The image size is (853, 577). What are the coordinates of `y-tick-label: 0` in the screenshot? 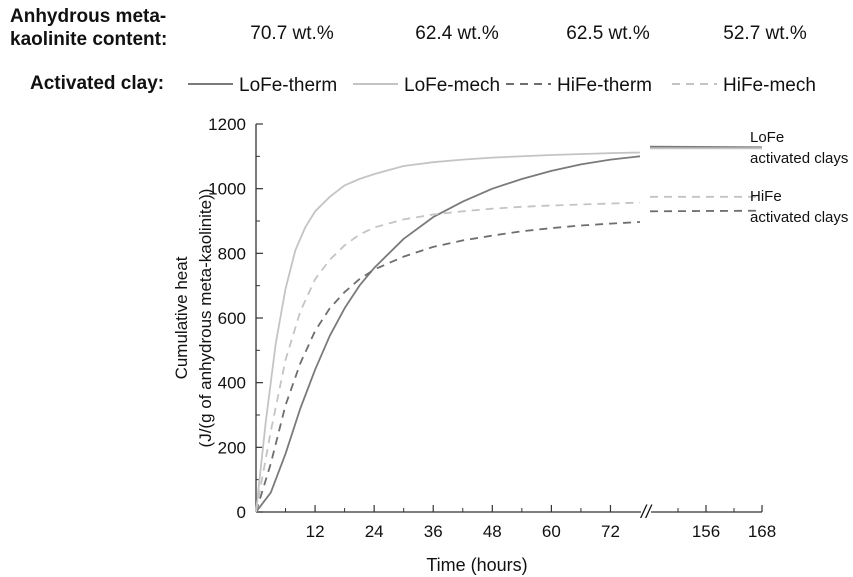 It's located at (241, 512).